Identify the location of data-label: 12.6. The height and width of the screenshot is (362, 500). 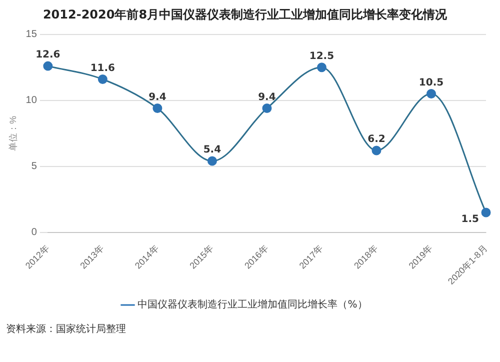
(48, 55).